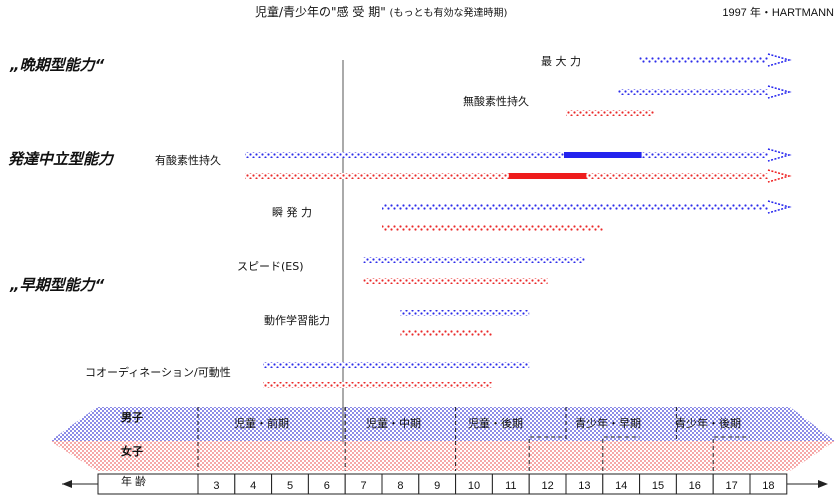  I want to click on age-axis-left-arrow, so click(67, 484).